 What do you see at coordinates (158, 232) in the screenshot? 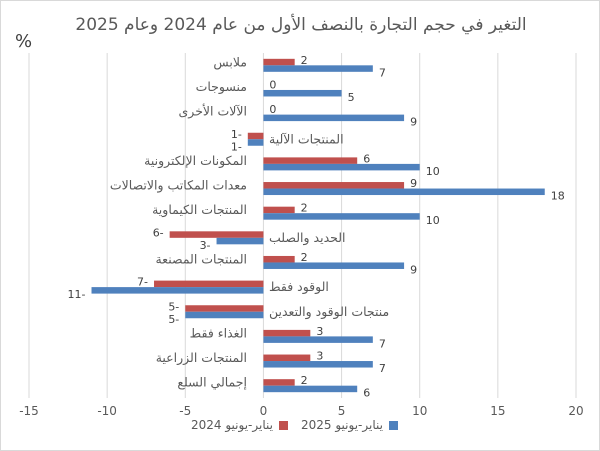
I see `data-label: 6-` at bounding box center [158, 232].